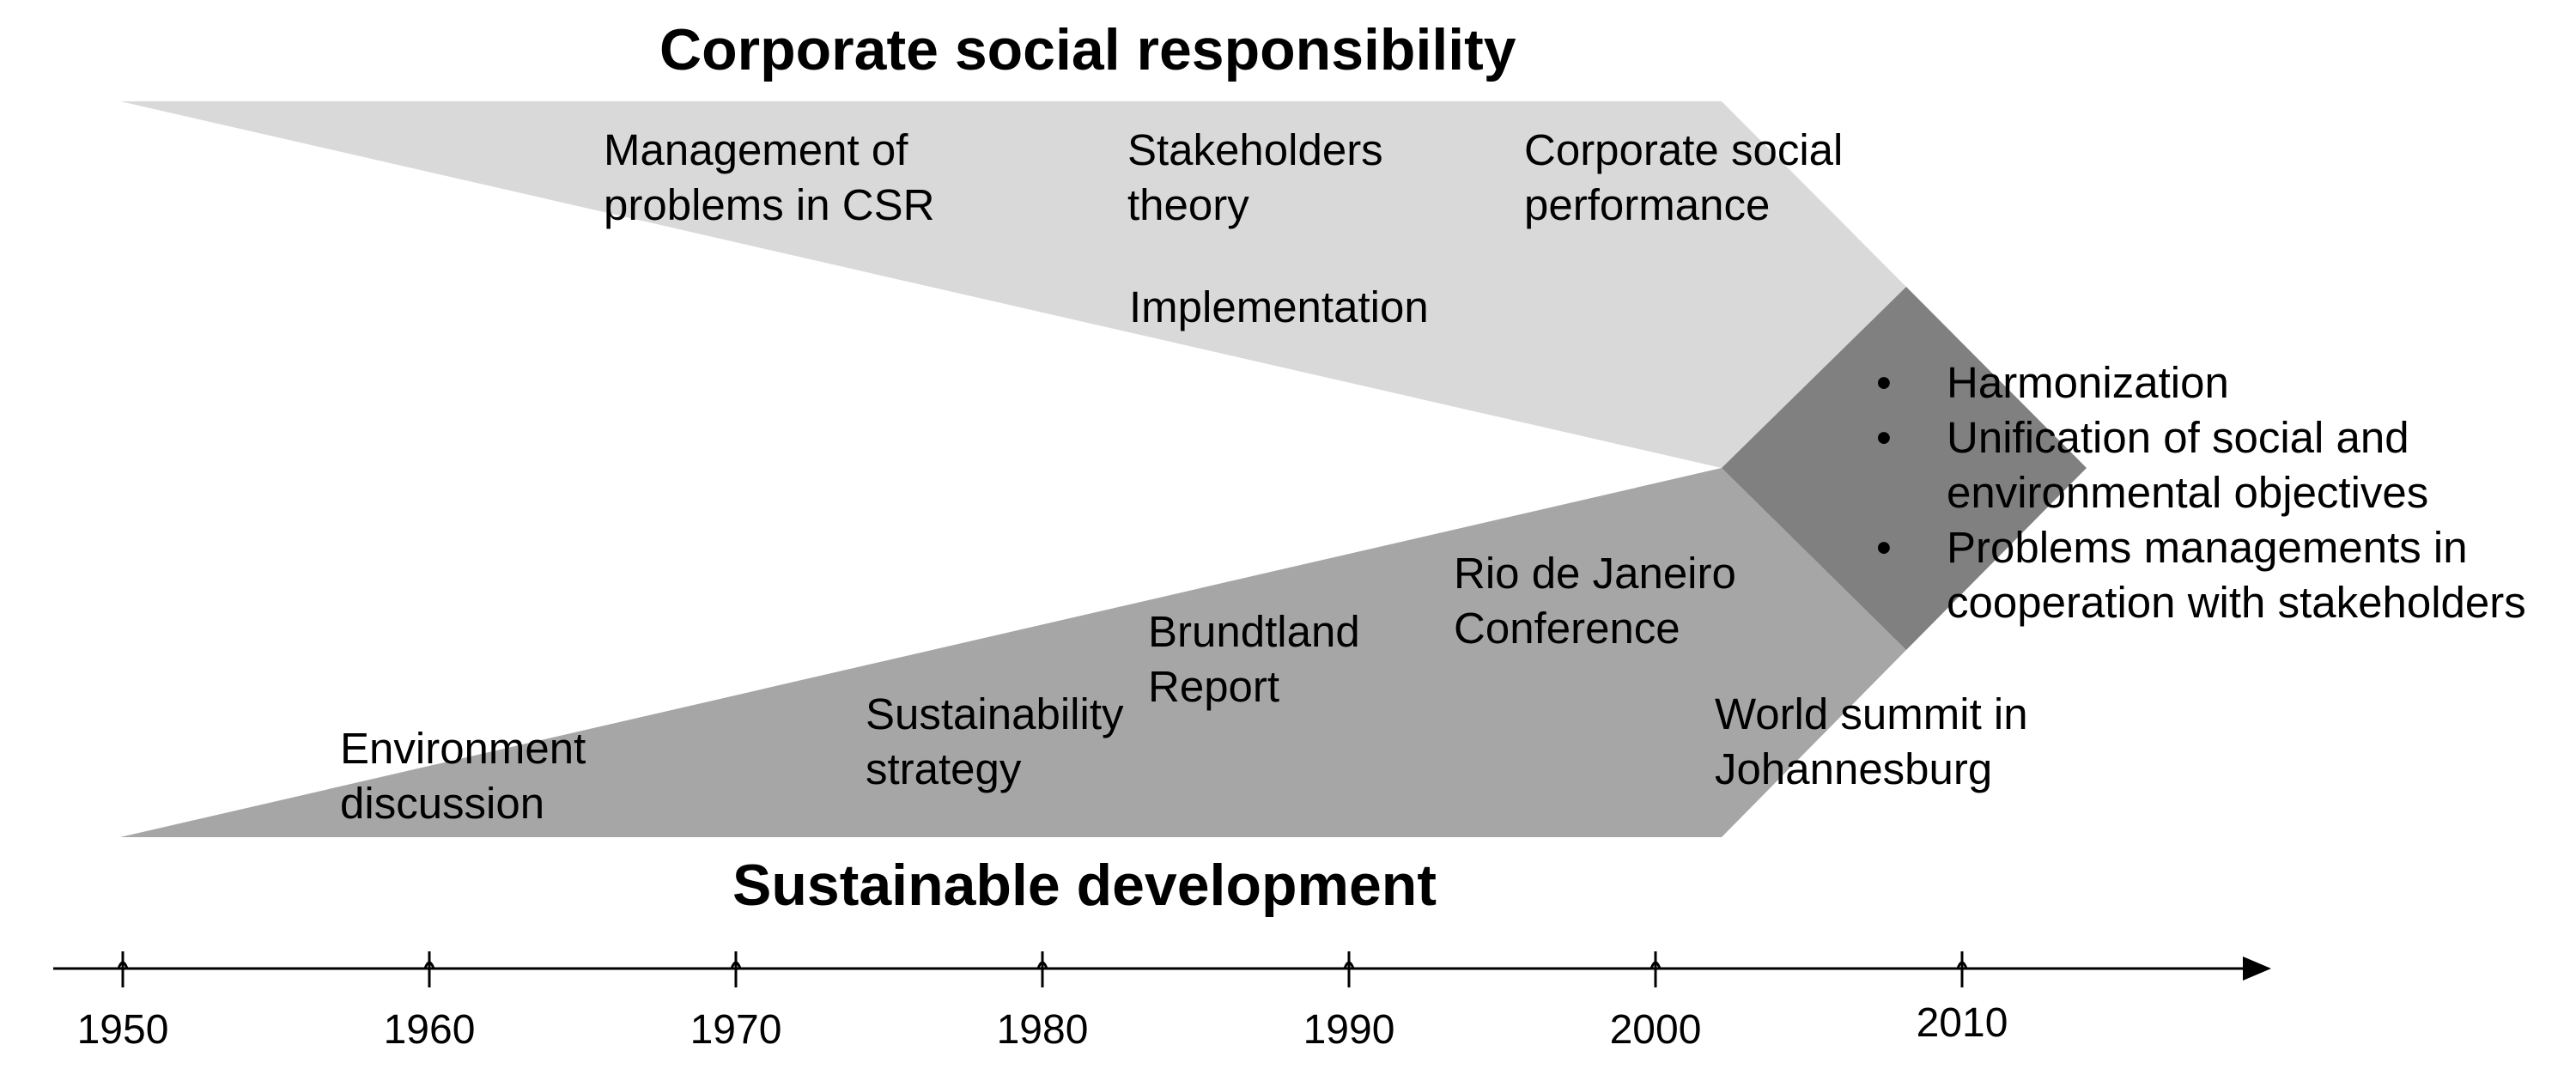 This screenshot has height=1075, width=2576. I want to click on label-line: Stakeholders, so click(1255, 149).